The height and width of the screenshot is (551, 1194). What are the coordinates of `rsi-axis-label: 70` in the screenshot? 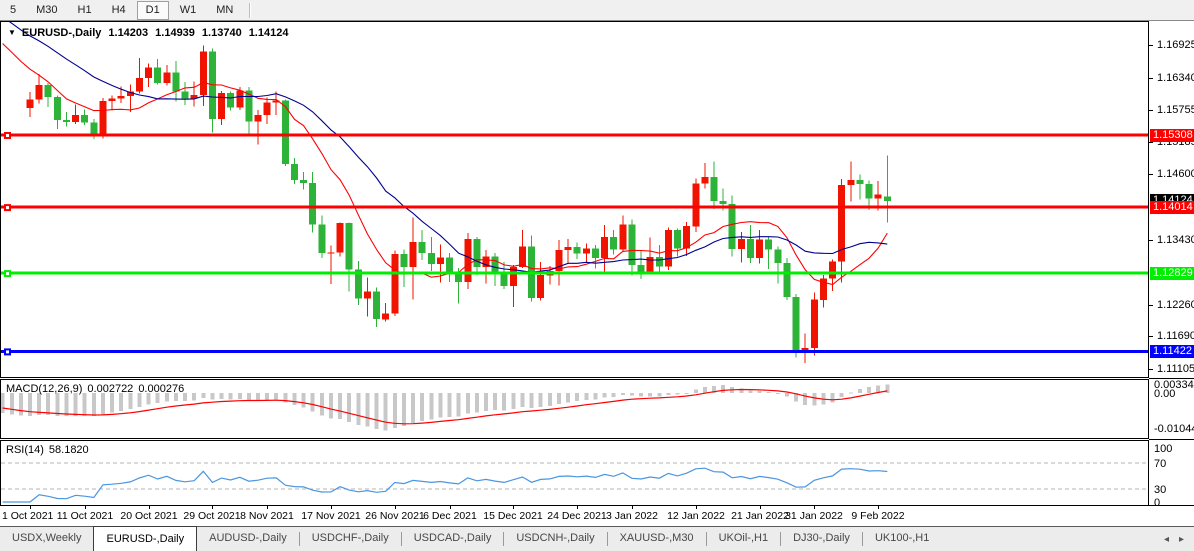 It's located at (1160, 464).